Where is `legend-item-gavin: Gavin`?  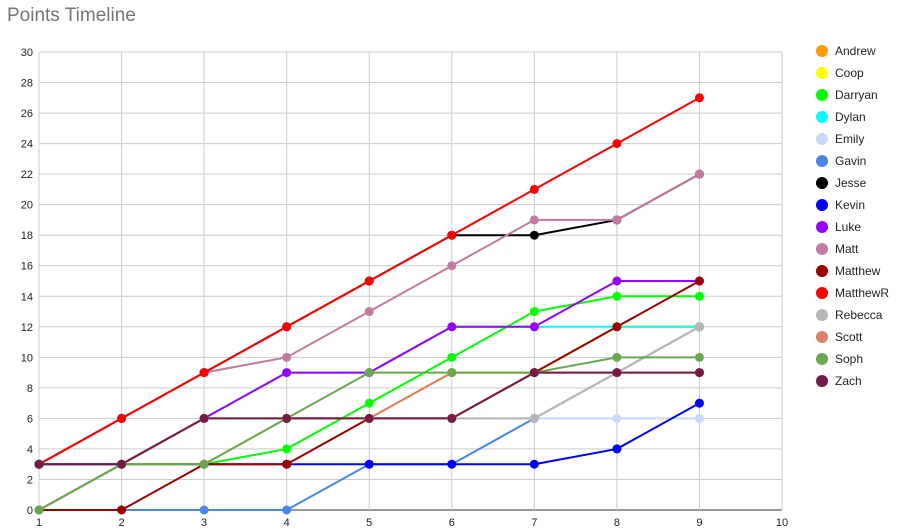 legend-item-gavin: Gavin is located at coordinates (841, 161).